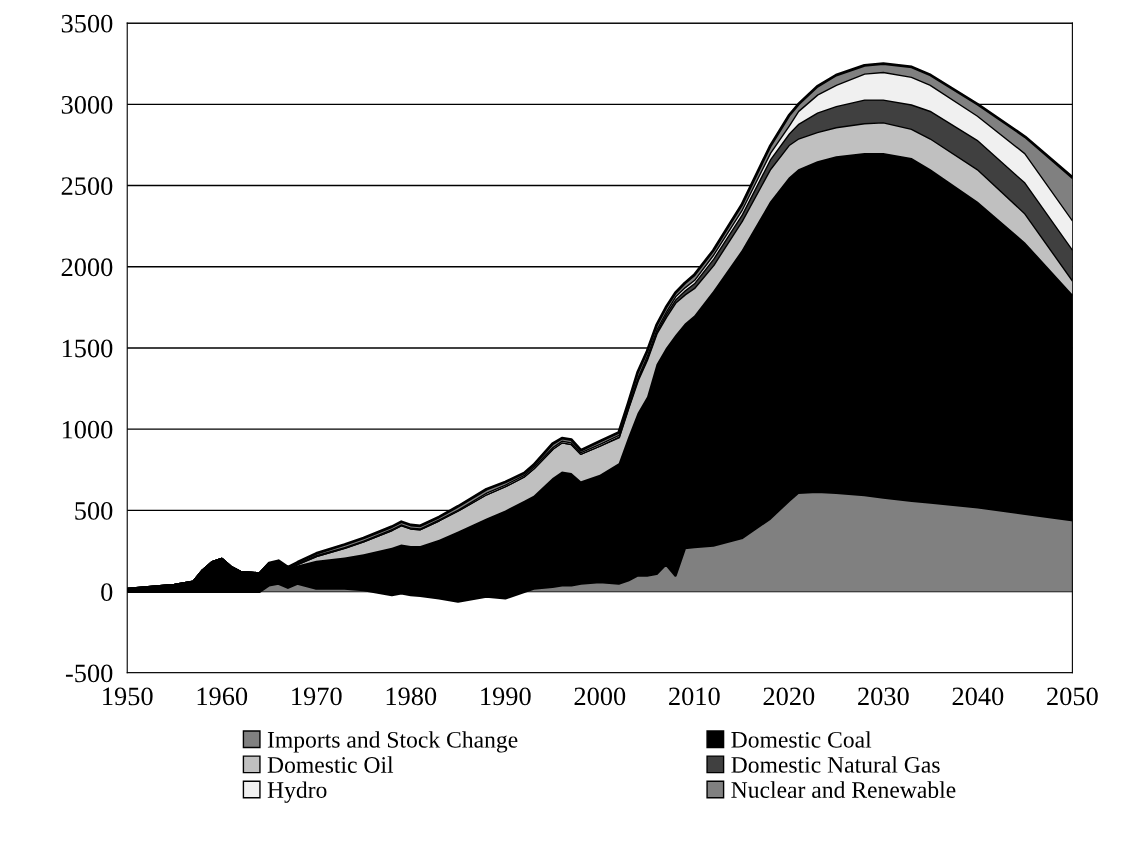 Image resolution: width=1136 pixels, height=856 pixels. What do you see at coordinates (843, 789) in the screenshot?
I see `legend-label: Nuclear and Renewable` at bounding box center [843, 789].